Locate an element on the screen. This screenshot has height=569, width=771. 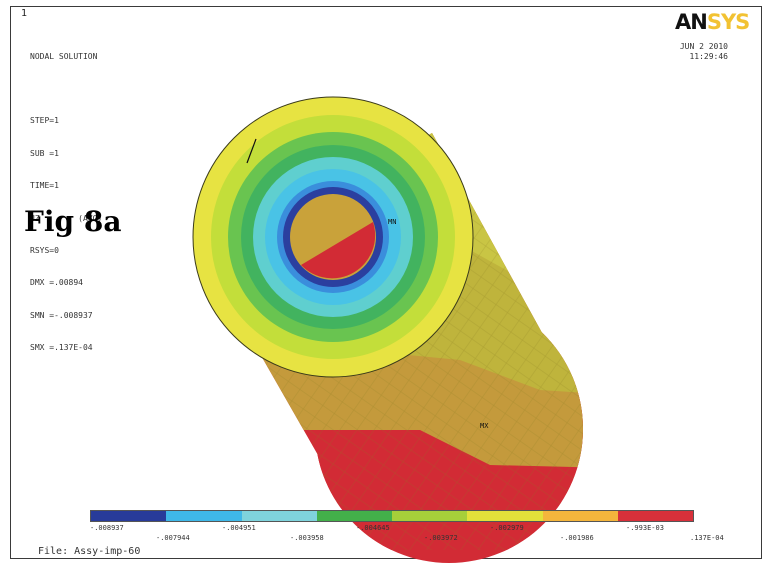
info-line-time: TIME=1 is located at coordinates (44, 186).